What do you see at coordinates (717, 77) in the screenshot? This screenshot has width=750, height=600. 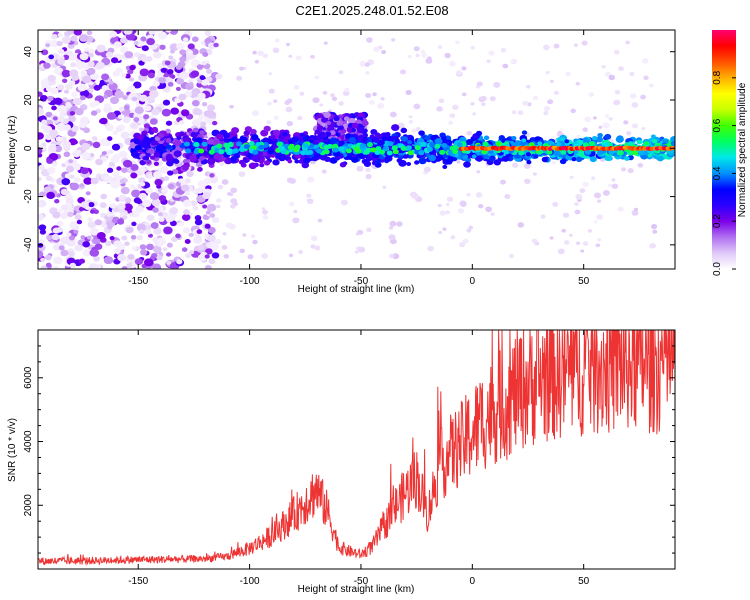 I see `colorbar-tick-label: 0.8` at bounding box center [717, 77].